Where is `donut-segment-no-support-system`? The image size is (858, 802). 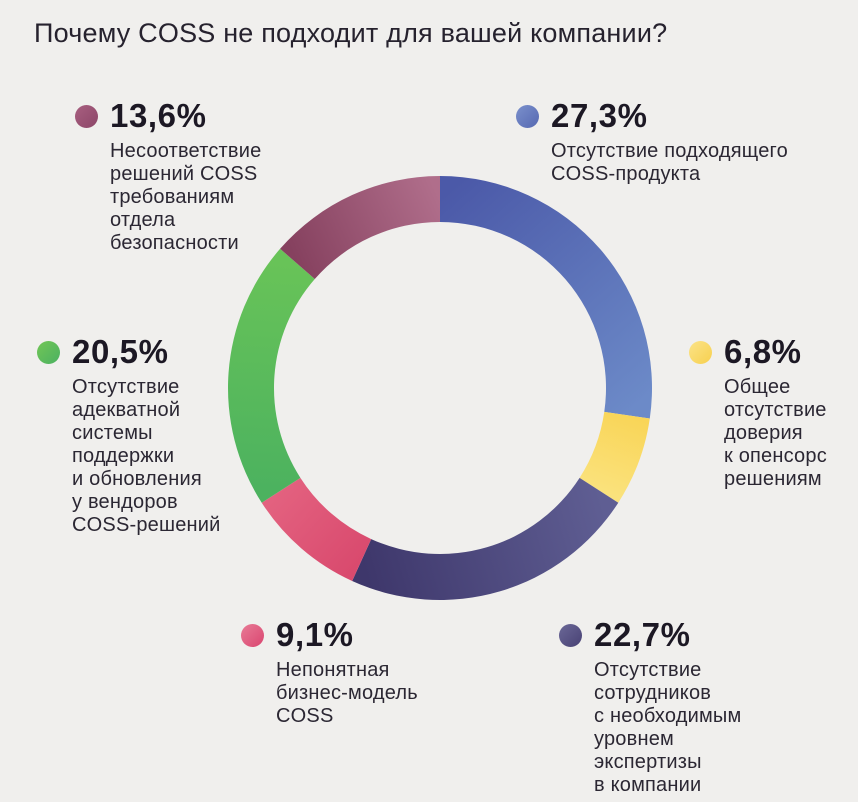
donut-segment-no-support-system is located at coordinates (271, 375).